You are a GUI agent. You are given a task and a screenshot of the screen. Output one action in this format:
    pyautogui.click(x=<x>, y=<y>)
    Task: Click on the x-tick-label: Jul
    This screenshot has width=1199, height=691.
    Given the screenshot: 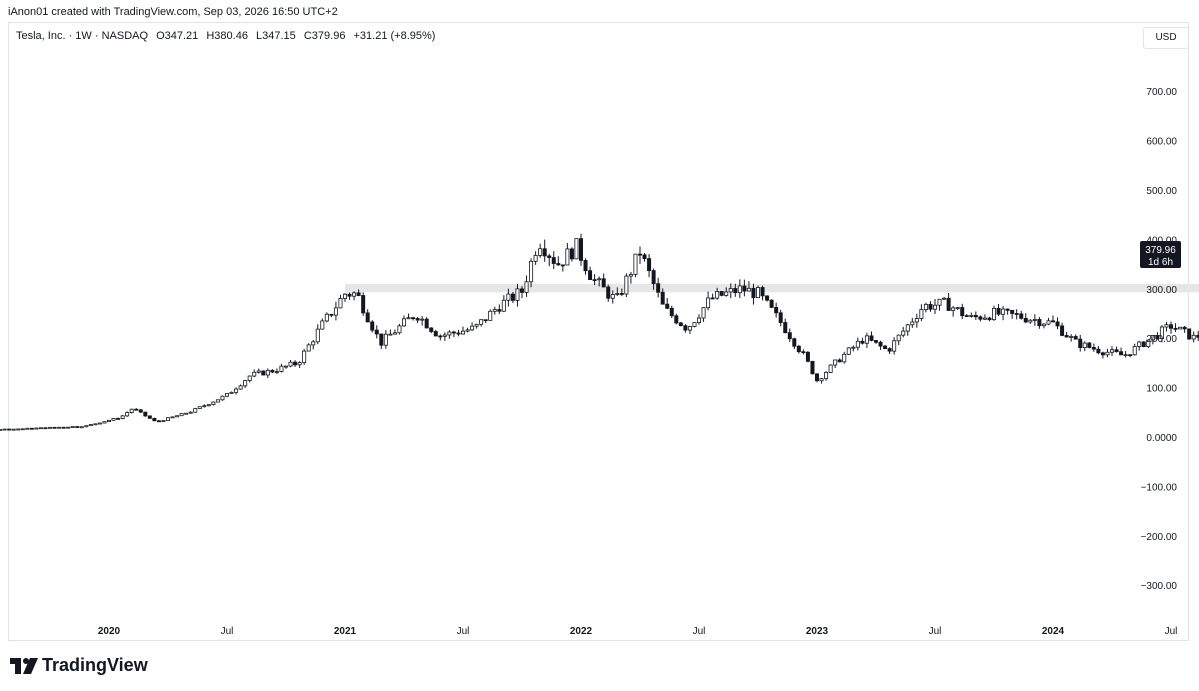 What is the action you would take?
    pyautogui.click(x=699, y=631)
    